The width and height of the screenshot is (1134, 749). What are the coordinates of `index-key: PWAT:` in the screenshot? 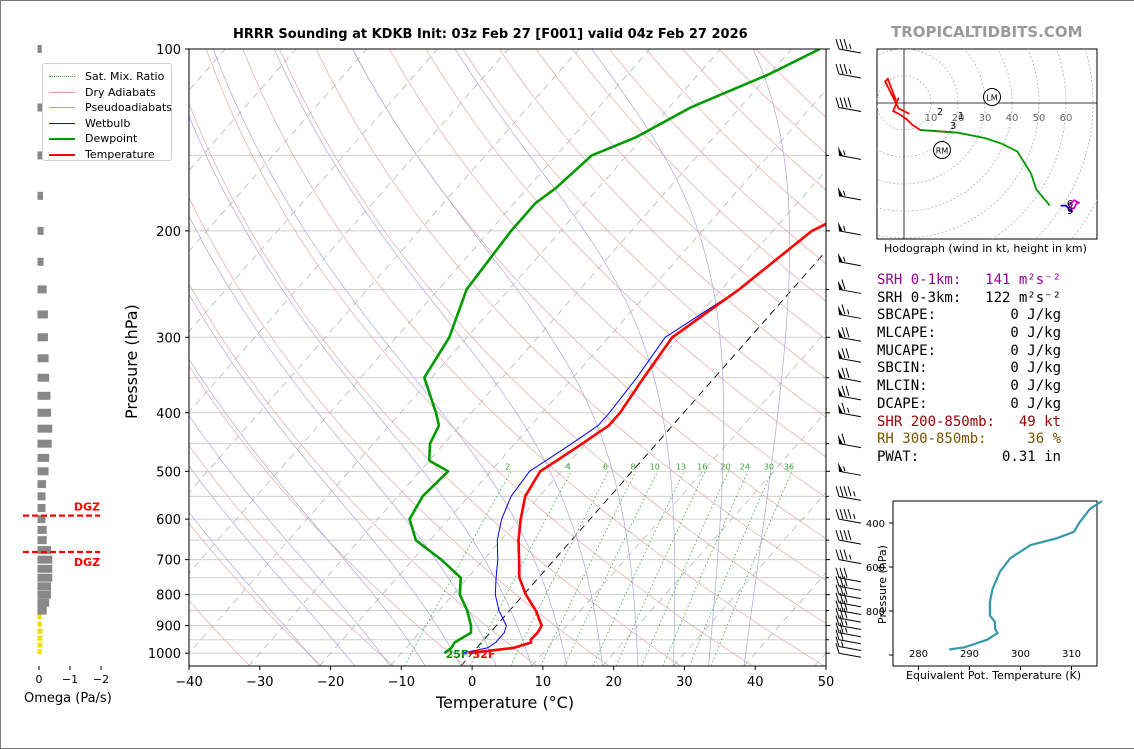 It's located at (898, 458).